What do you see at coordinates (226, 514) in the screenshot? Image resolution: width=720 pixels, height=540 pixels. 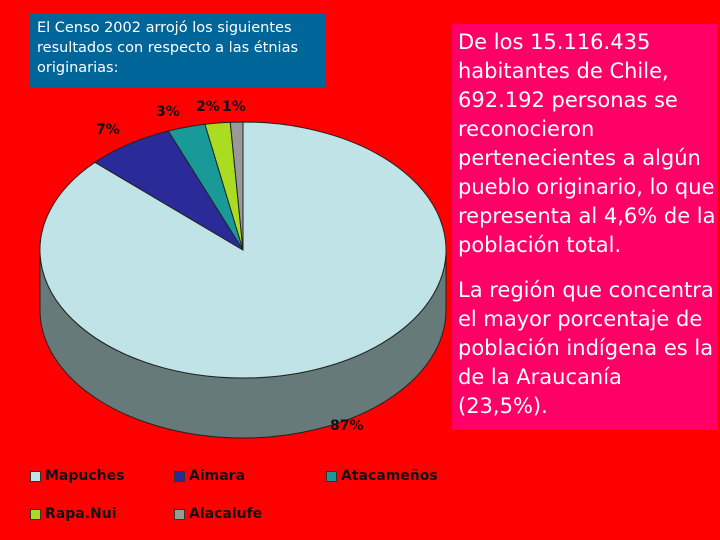 I see `legend-label: Alacalufe` at bounding box center [226, 514].